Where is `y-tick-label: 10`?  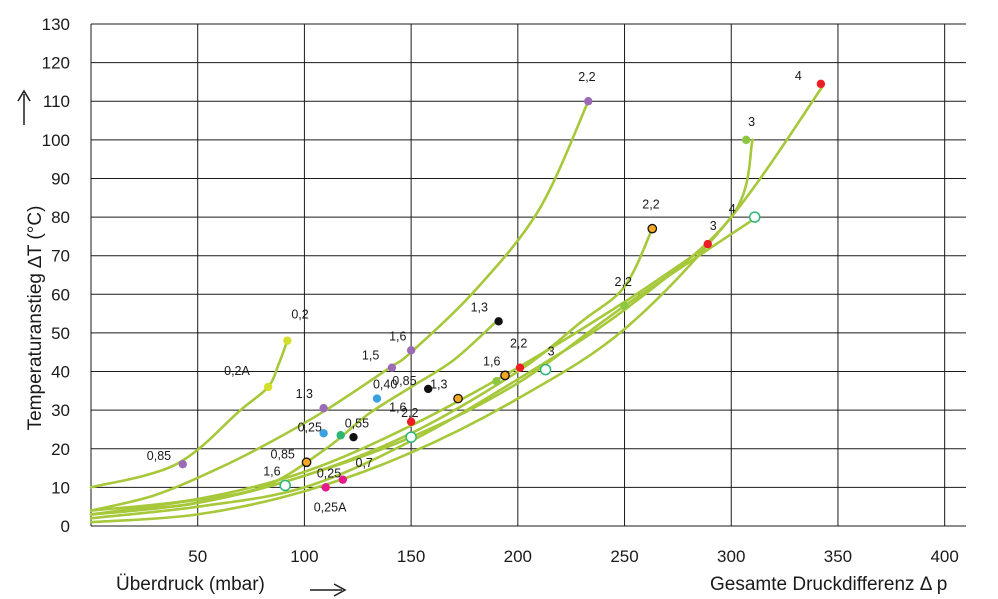 y-tick-label: 10 is located at coordinates (60, 487).